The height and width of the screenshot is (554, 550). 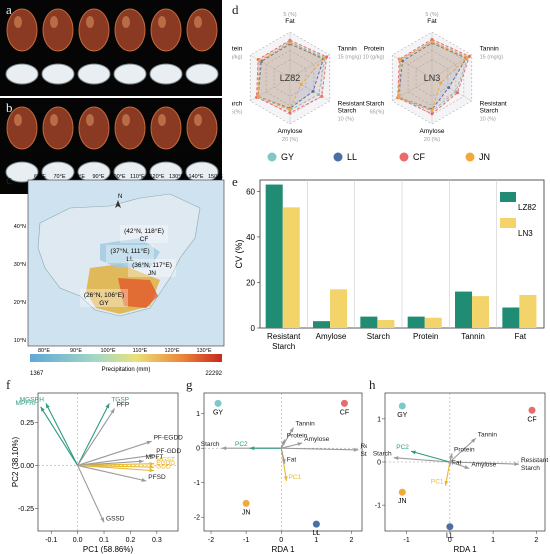 What do you see at coordinates (37, 374) in the screenshot?
I see `colorbar-min: 1367` at bounding box center [37, 374].